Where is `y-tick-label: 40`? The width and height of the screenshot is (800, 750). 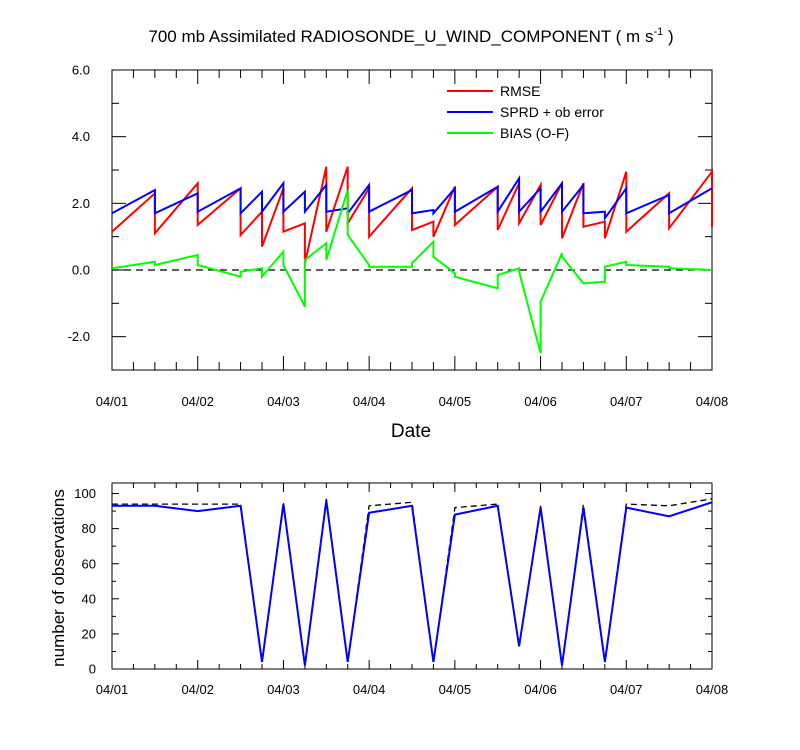 y-tick-label: 40 is located at coordinates (89, 598).